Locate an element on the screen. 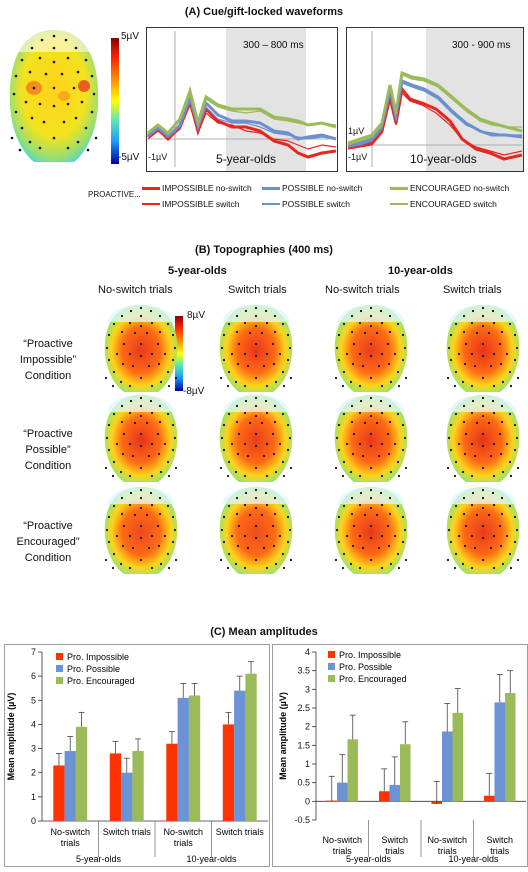 The image size is (528, 872). panel-10yo-y-top-label: 1µV is located at coordinates (356, 131).